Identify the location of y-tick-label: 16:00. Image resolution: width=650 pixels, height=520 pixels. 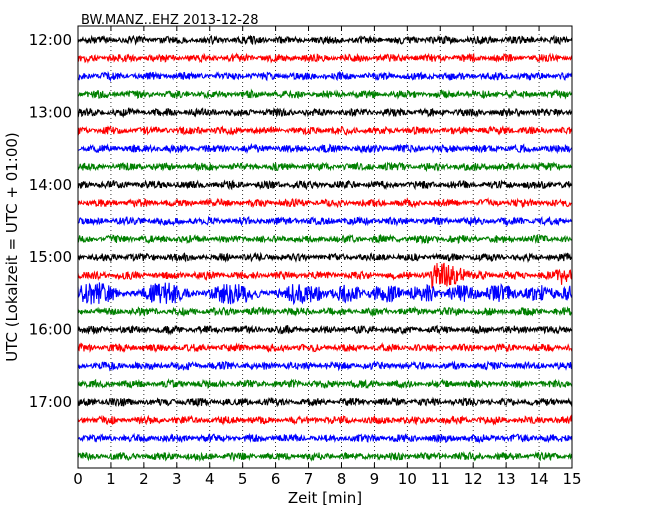
(50, 330).